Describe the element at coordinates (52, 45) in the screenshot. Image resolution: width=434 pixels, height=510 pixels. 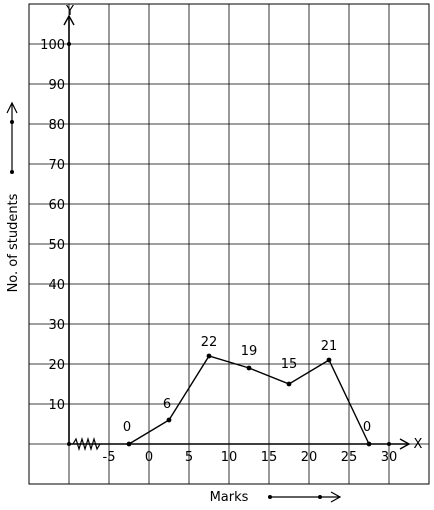
I see `y-tick-label: 100` at that location.